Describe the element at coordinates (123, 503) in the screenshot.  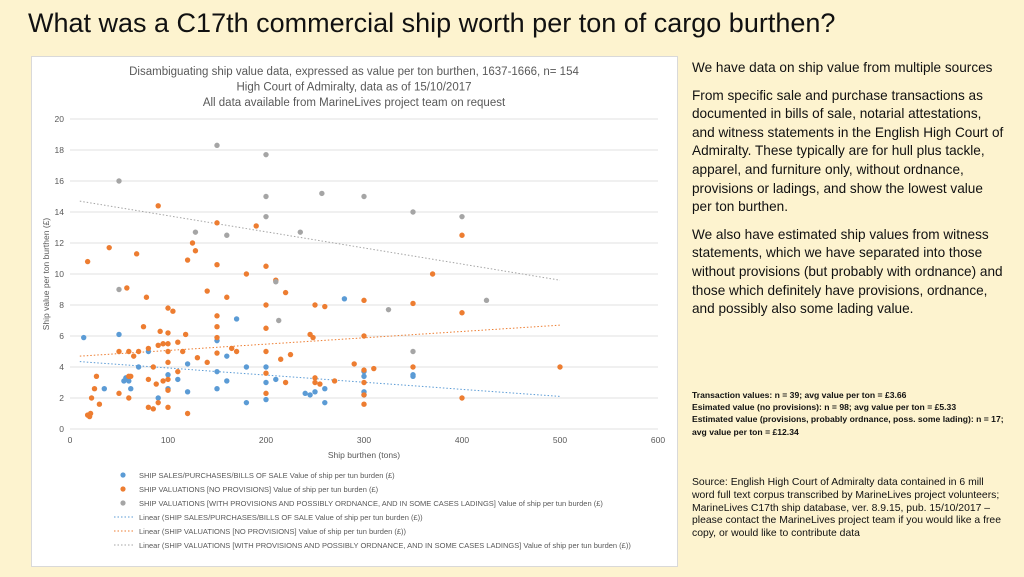
I see `legend-marker` at that location.